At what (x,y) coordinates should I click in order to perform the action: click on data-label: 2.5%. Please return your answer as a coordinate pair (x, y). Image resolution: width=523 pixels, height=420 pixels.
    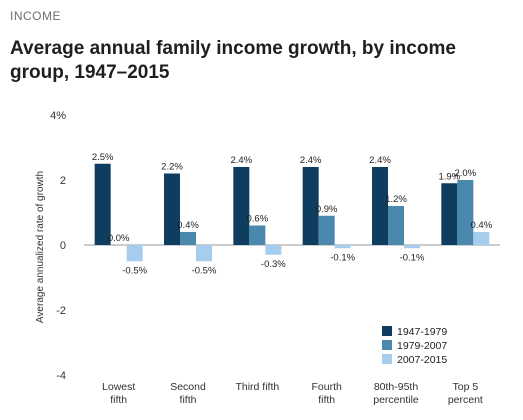
    Looking at the image, I should click on (103, 157).